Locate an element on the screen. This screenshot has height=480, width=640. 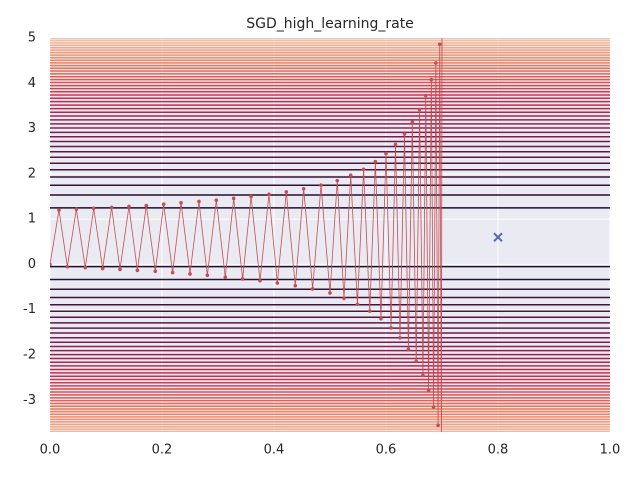
y-tick-label: 0 is located at coordinates (32, 264).